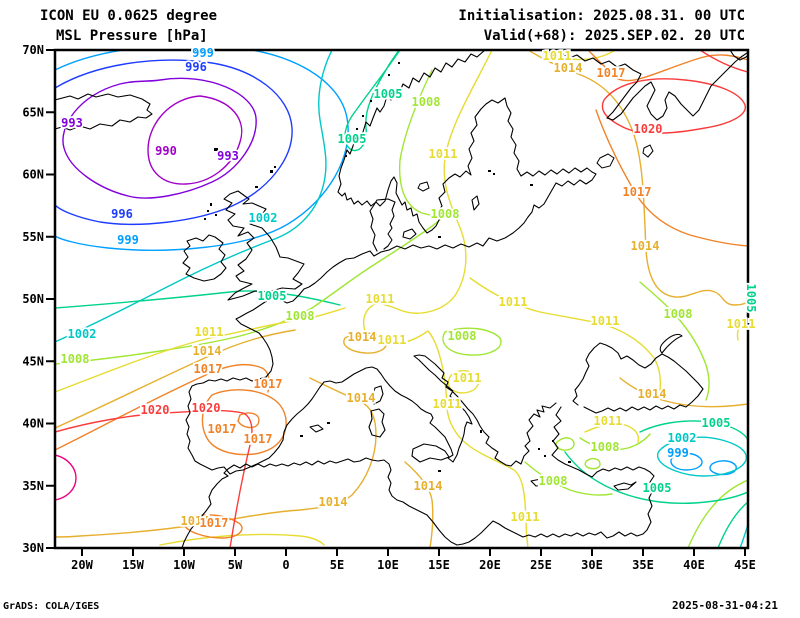 The image size is (800, 618). What do you see at coordinates (377, 423) in the screenshot?
I see `coast-sardinia` at bounding box center [377, 423].